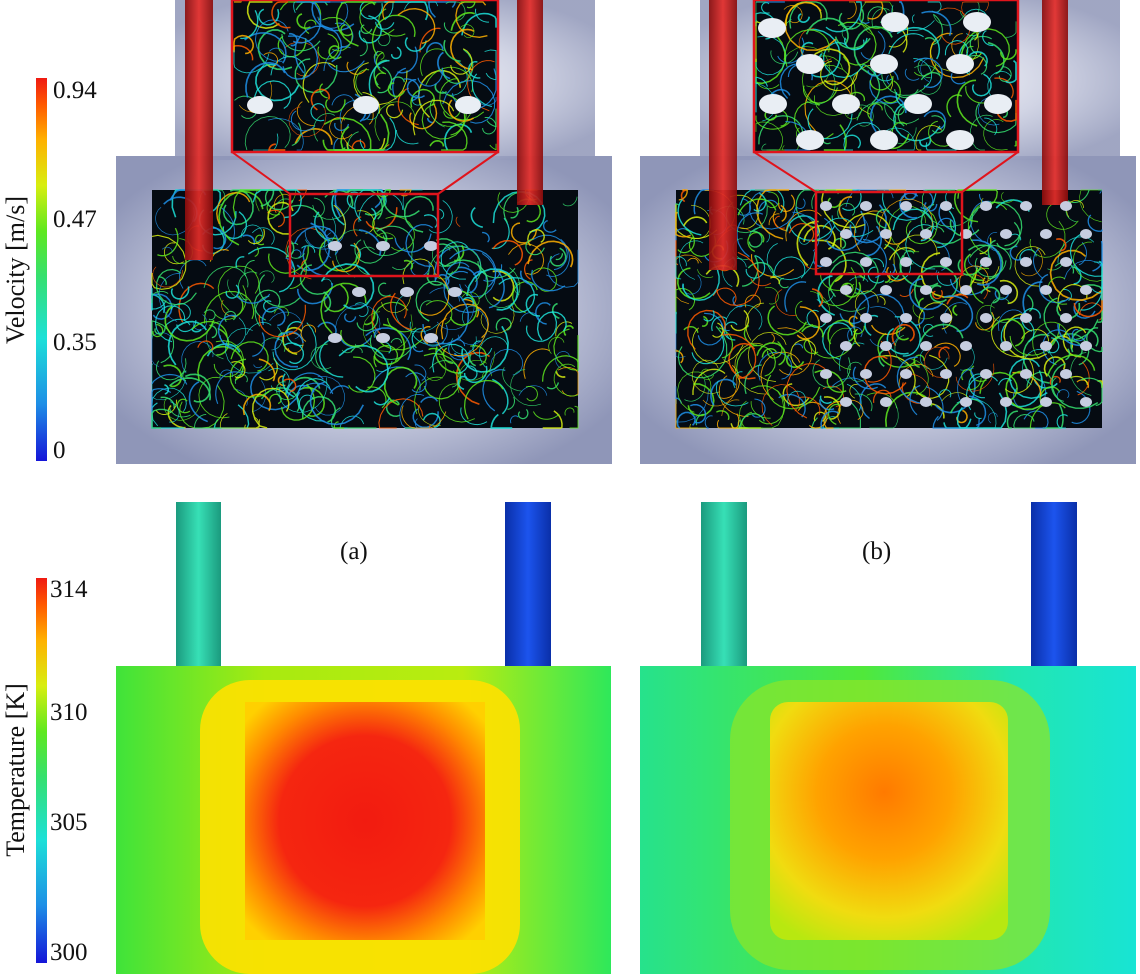 This screenshot has width=1140, height=980. What do you see at coordinates (69, 952) in the screenshot?
I see `temperature-tick-min: 300` at bounding box center [69, 952].